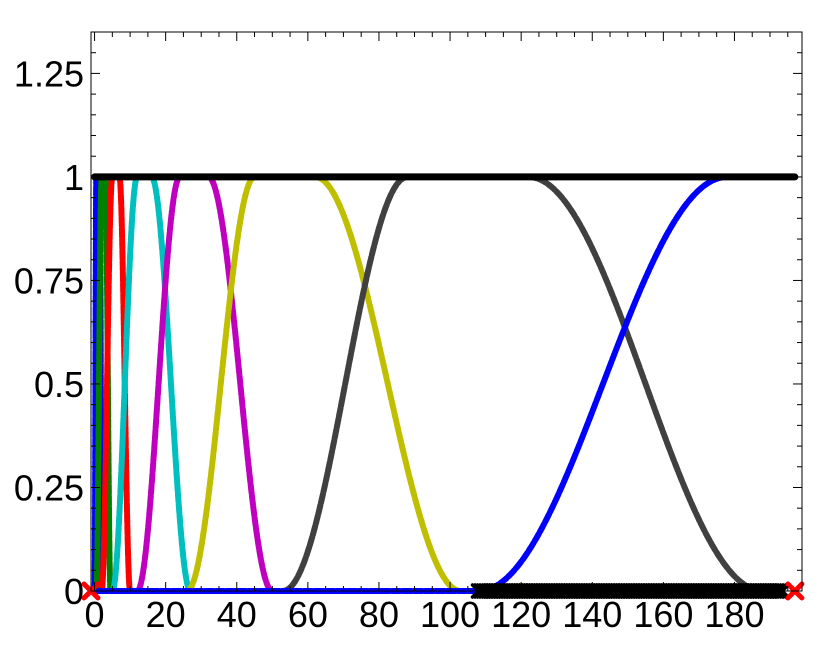  What do you see at coordinates (49, 73) in the screenshot?
I see `y-tick-label: 1.25` at bounding box center [49, 73].